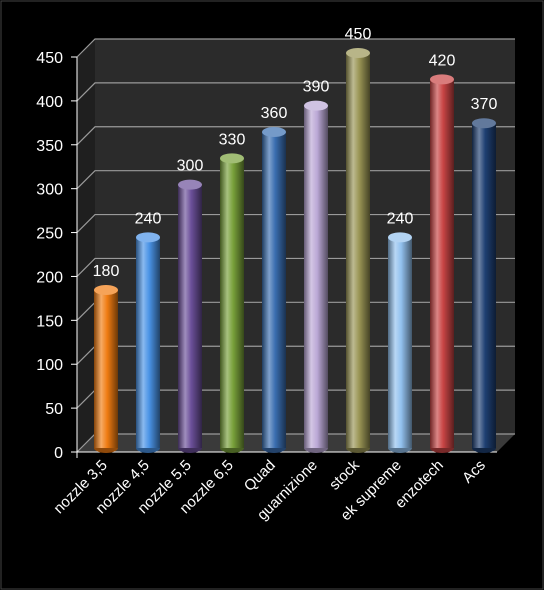  I want to click on y-tick-label: 0, so click(58, 453).